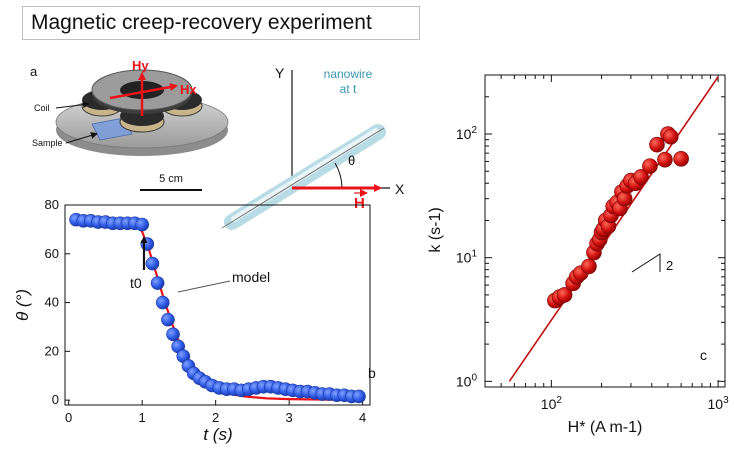 Image resolution: width=734 pixels, height=460 pixels. I want to click on sample-label: Sample, so click(47, 143).